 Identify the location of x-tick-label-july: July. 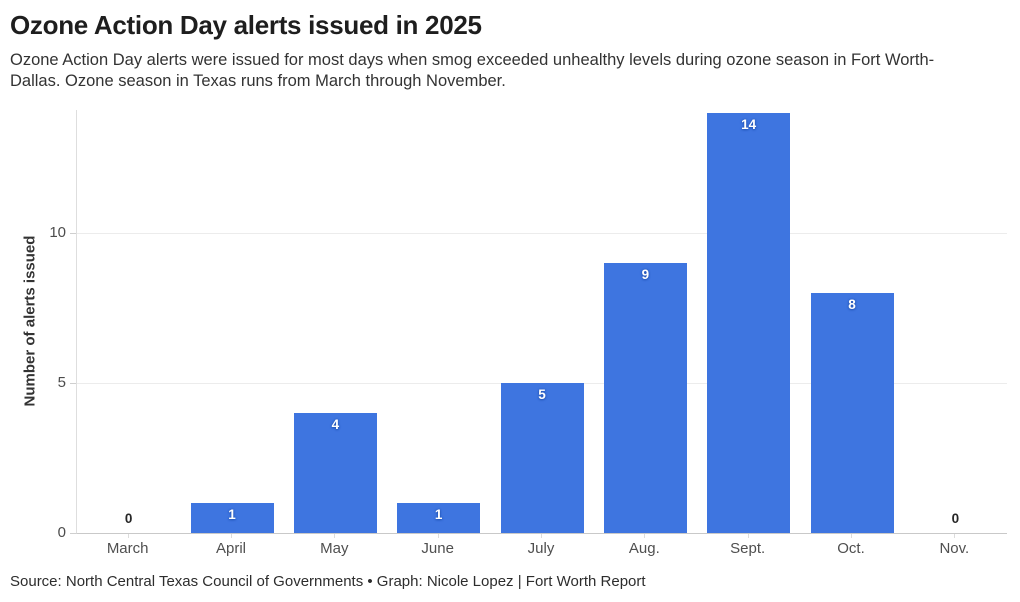
(541, 548).